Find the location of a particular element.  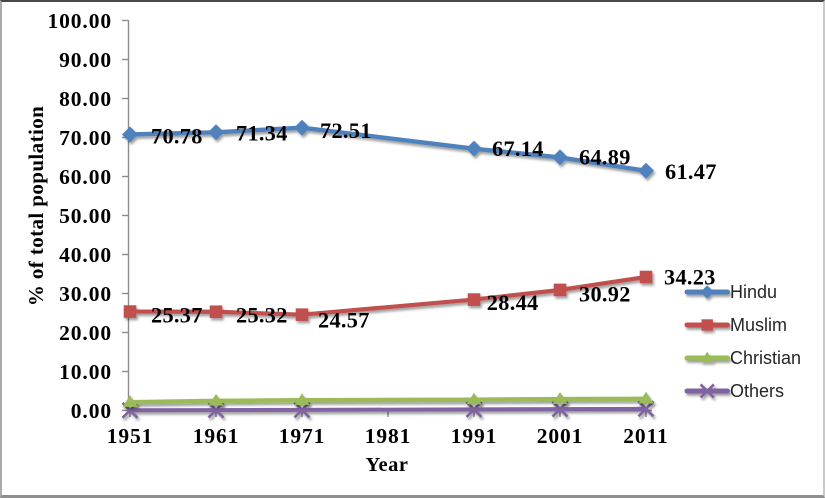

svg-text: 2001 is located at coordinates (560, 436).